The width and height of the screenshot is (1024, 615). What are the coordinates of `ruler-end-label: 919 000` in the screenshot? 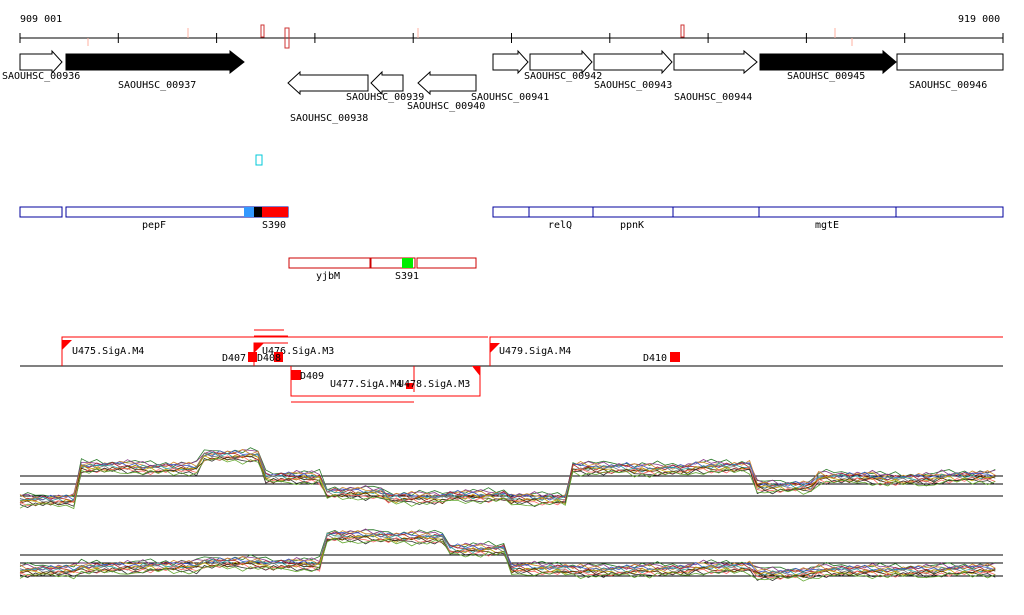 It's located at (979, 19).